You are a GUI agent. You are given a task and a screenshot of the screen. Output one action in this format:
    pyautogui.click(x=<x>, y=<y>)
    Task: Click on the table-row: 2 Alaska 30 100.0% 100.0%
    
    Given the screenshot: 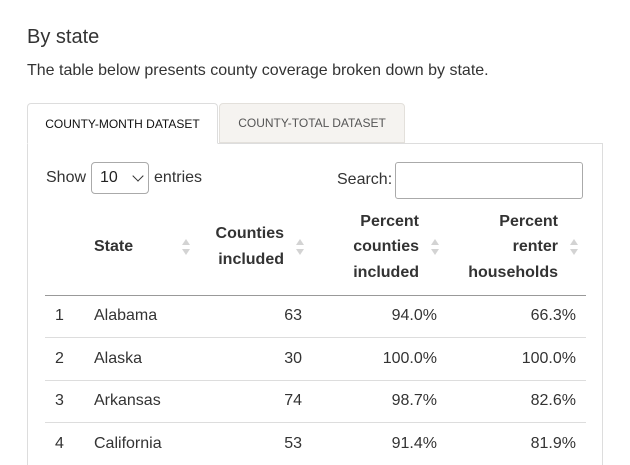 What is the action you would take?
    pyautogui.click(x=315, y=358)
    